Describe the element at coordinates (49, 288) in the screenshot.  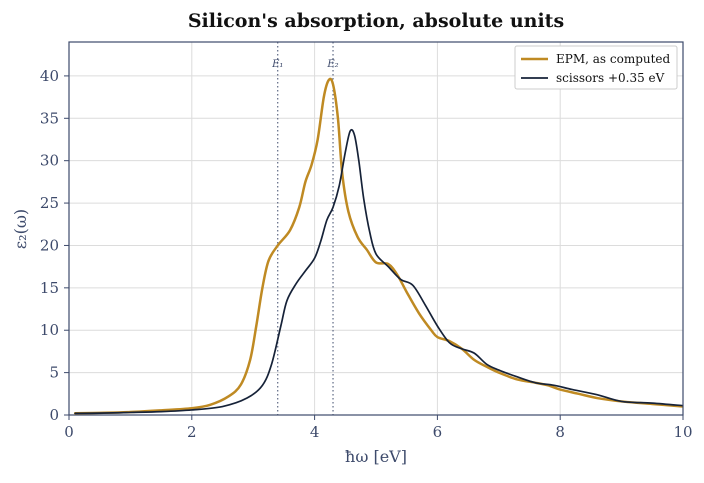
I see `y-tick-label: 15` at that location.